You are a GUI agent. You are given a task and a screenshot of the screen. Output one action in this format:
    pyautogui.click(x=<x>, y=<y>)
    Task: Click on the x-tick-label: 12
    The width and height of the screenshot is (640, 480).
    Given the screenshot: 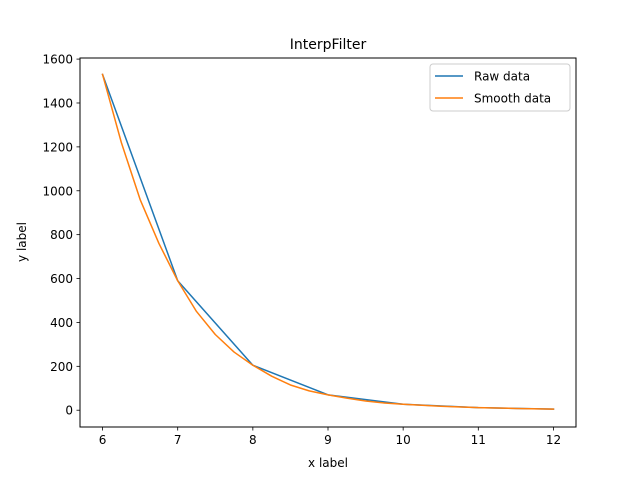 What is the action you would take?
    pyautogui.click(x=553, y=440)
    